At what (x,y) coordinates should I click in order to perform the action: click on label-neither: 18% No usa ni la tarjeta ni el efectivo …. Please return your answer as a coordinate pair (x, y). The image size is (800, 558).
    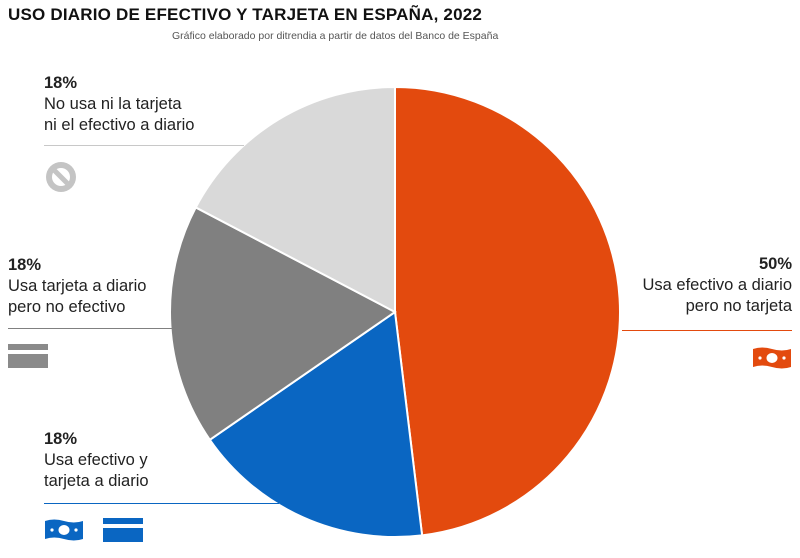
    Looking at the image, I should click on (119, 104).